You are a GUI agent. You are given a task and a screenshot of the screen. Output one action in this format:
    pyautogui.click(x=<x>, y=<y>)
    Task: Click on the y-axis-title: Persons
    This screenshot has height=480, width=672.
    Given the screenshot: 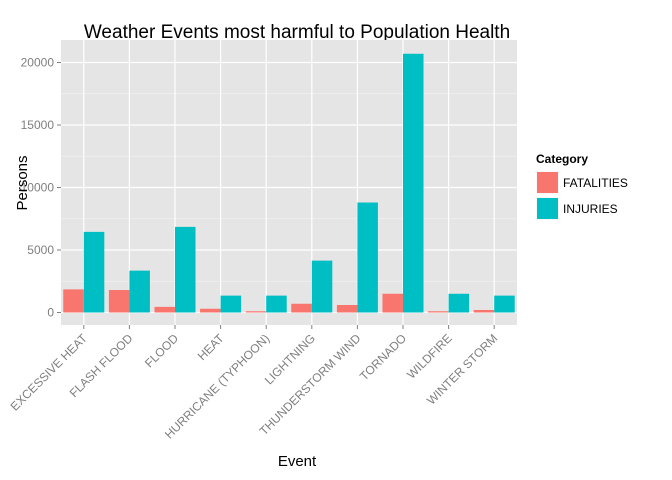 What is the action you would take?
    pyautogui.click(x=22, y=182)
    